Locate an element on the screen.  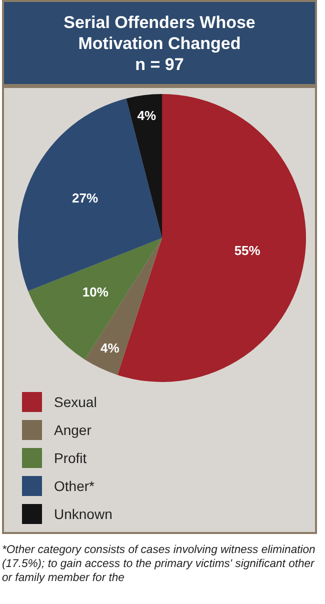
data-label: 10% is located at coordinates (95, 292).